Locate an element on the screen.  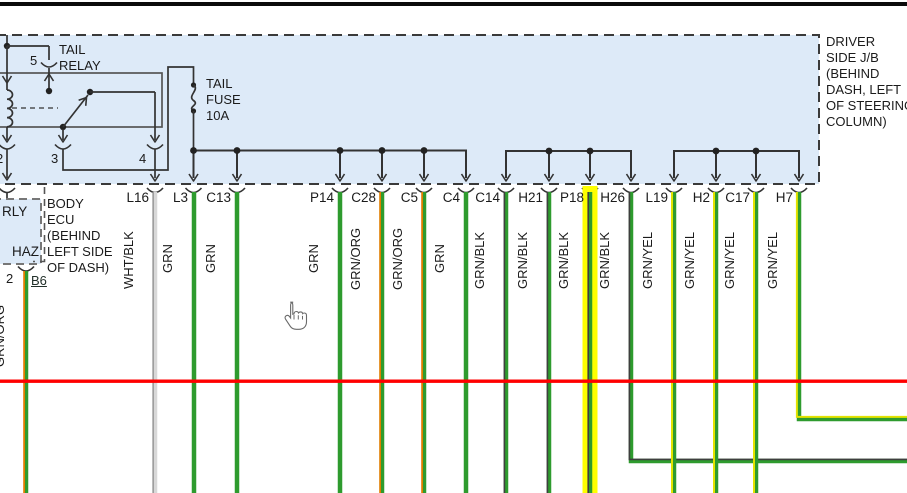
wire-color-label-B6: GRN/ORG is located at coordinates (3, 335).